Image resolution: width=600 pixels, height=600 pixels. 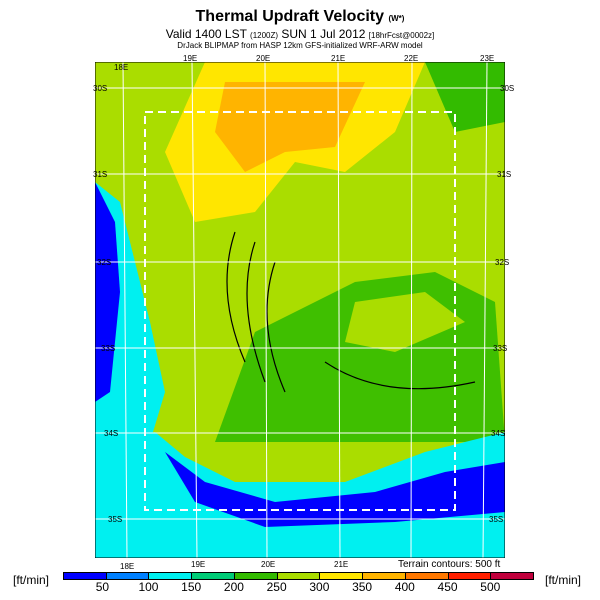 I want to click on lat-label-right: 34S, so click(x=498, y=433).